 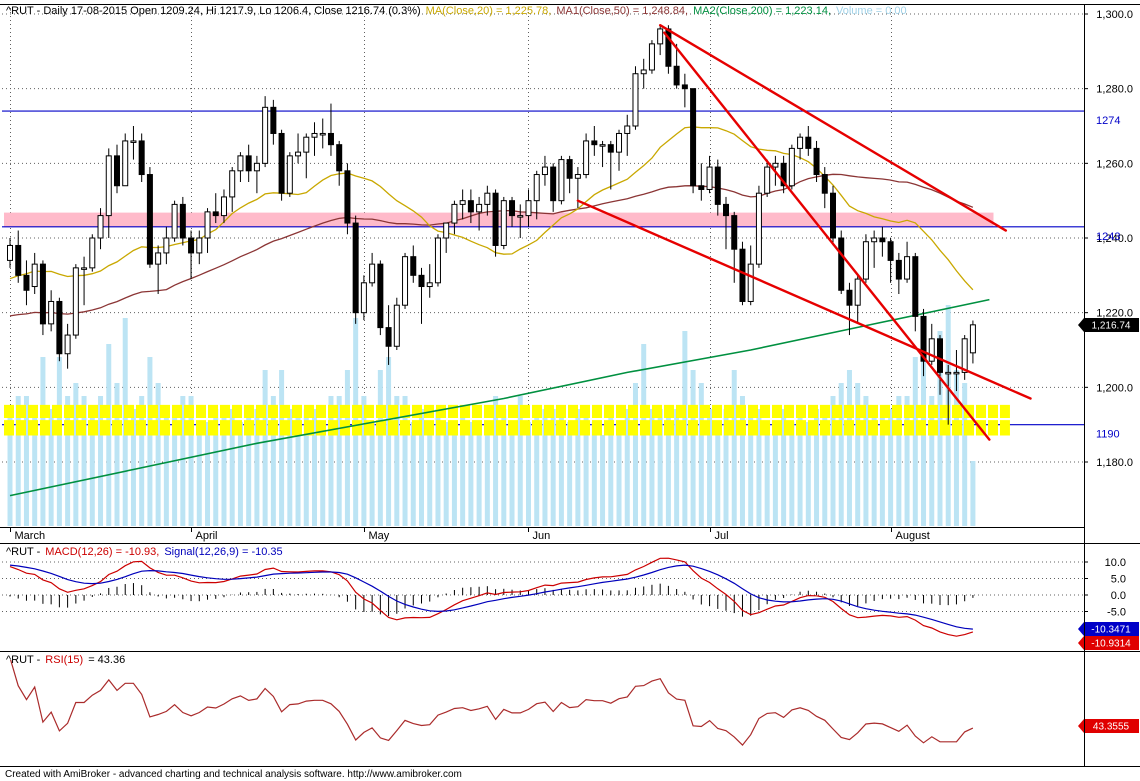 I want to click on rsi-symbol-text: ^RUT -, so click(x=23, y=660).